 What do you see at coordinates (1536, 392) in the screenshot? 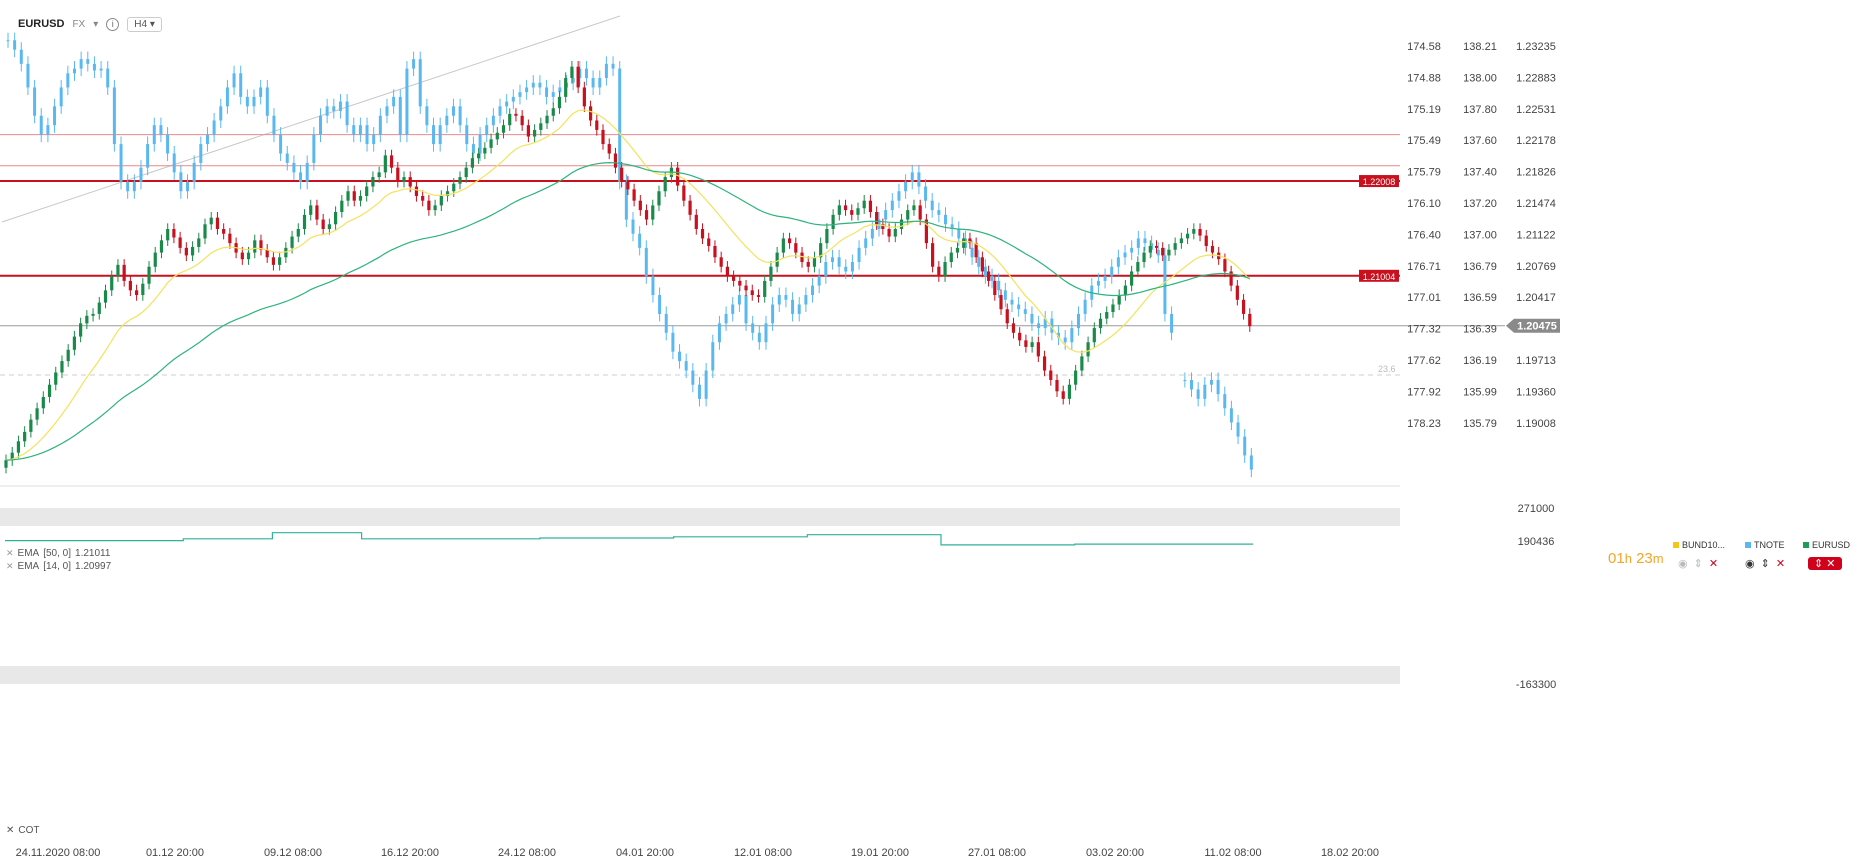
I see `y-tick-label: 1.19360` at bounding box center [1536, 392].